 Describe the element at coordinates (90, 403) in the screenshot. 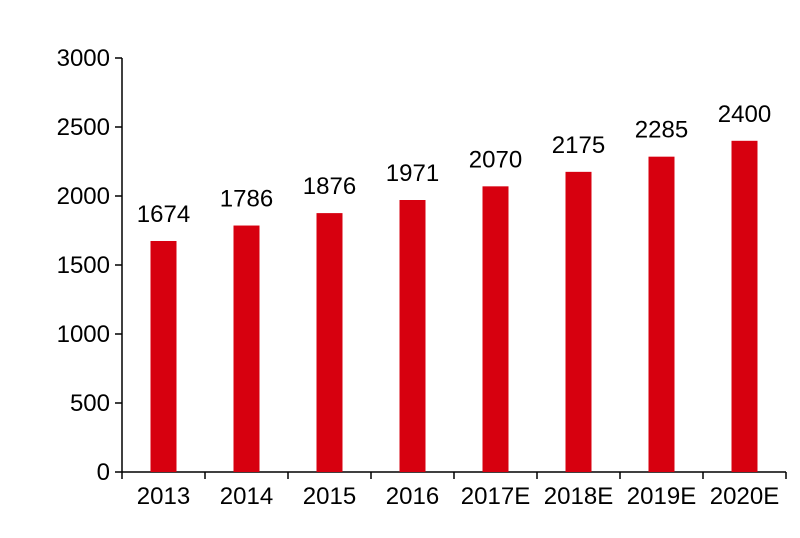

I see `y-tick-label: 500` at that location.